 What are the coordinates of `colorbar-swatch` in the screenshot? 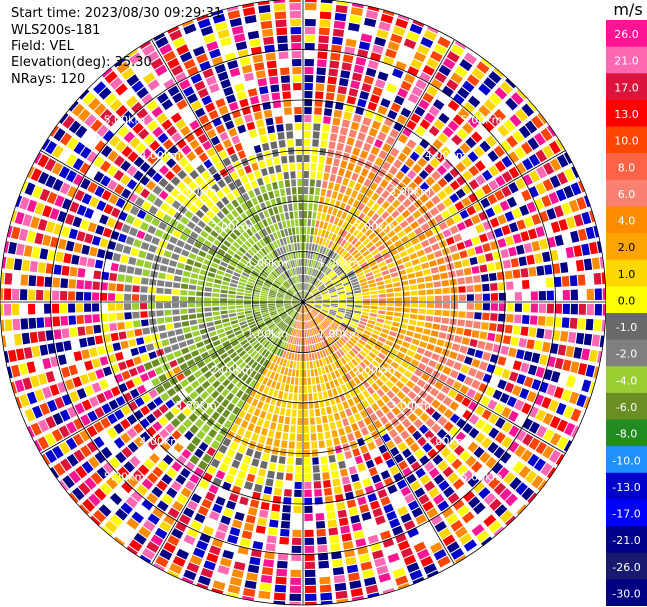 It's located at (626, 566).